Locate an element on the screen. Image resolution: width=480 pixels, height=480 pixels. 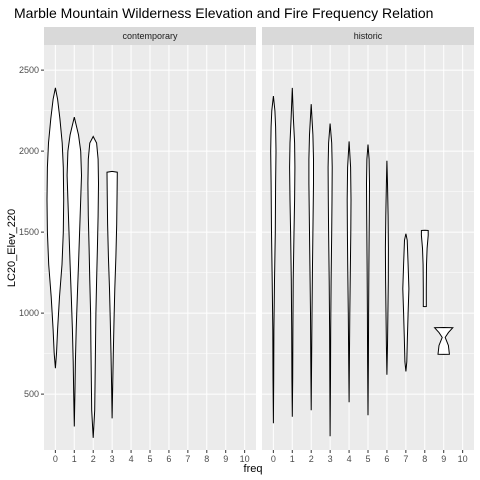
y-axis-title: LC20_Elev_220 is located at coordinates (12, 248).